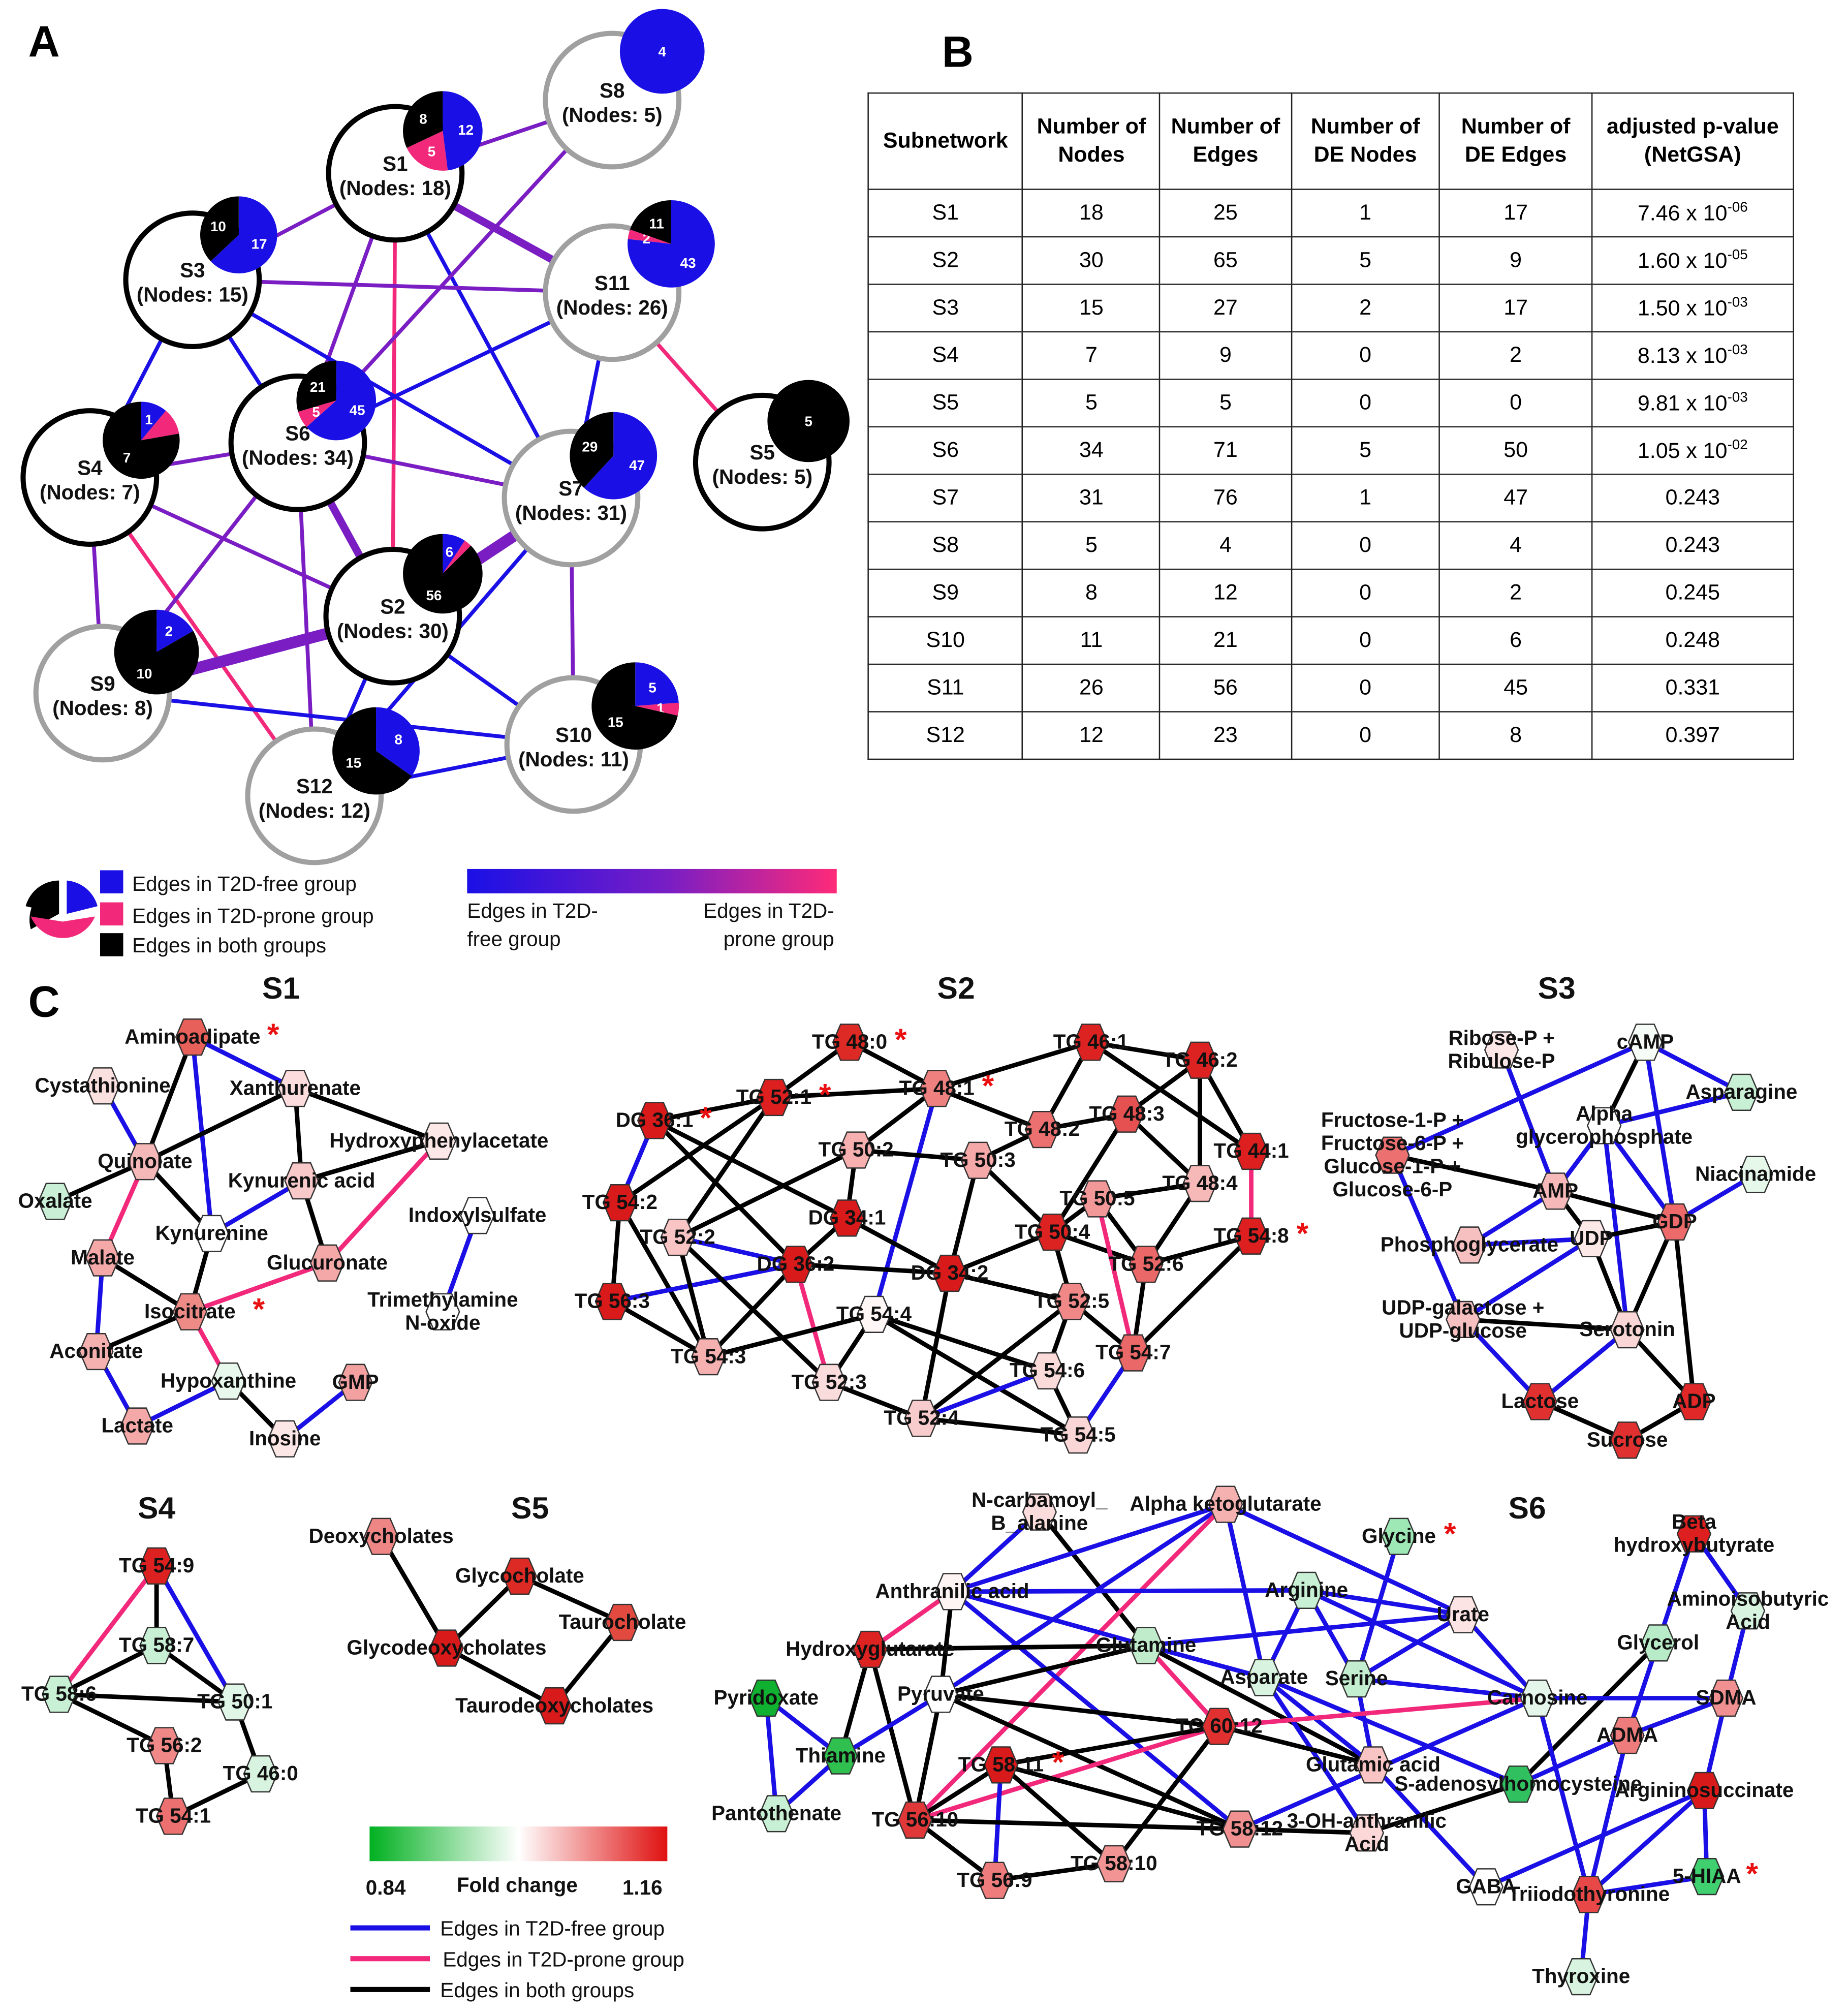 This screenshot has height=2014, width=1848. I want to click on subnetwork-node-count: (Nodes: 7), so click(90, 492).